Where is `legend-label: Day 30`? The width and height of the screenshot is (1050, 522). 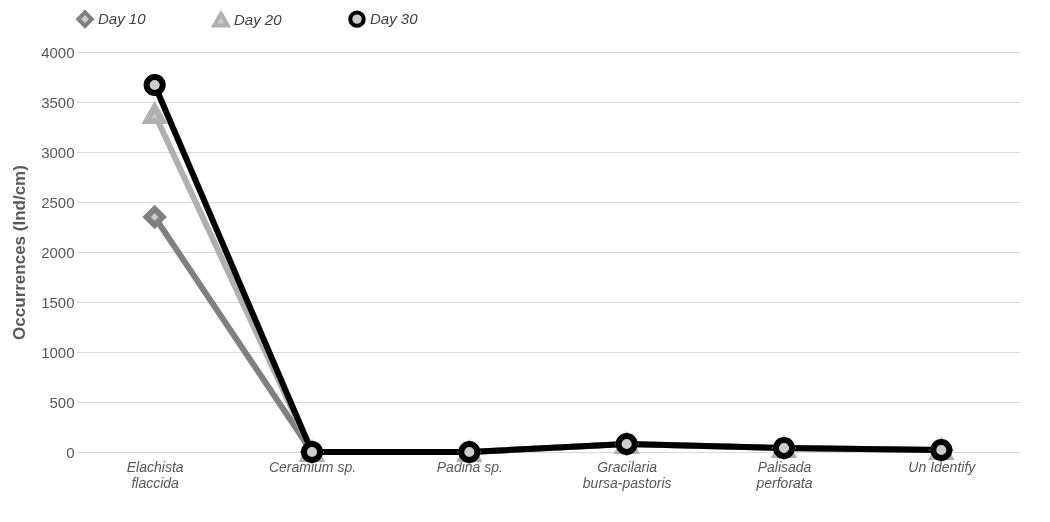 legend-label: Day 30 is located at coordinates (394, 19).